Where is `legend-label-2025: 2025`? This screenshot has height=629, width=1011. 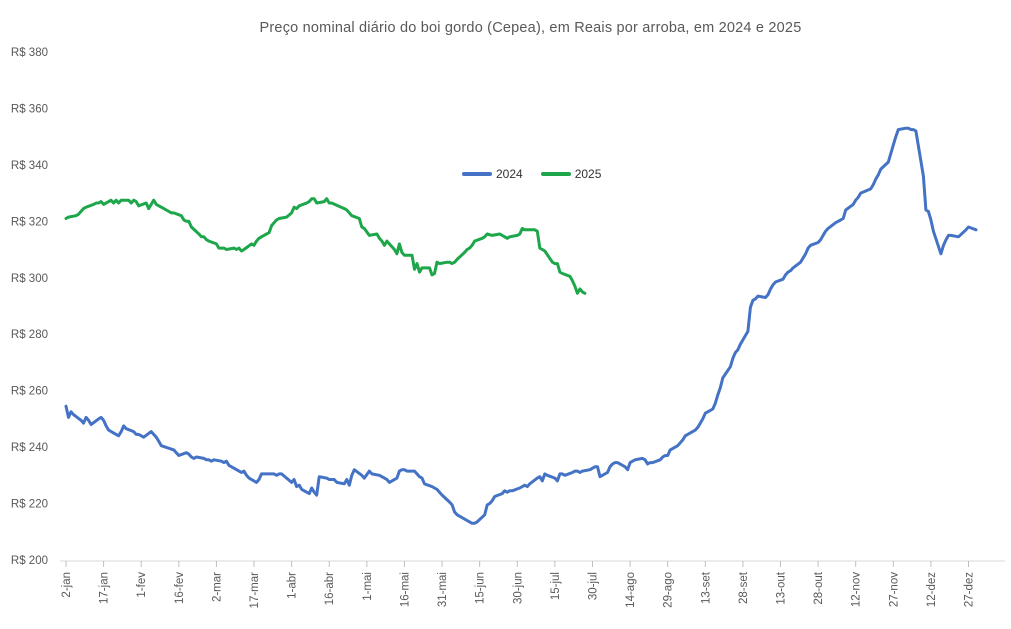 legend-label-2025: 2025 is located at coordinates (588, 174).